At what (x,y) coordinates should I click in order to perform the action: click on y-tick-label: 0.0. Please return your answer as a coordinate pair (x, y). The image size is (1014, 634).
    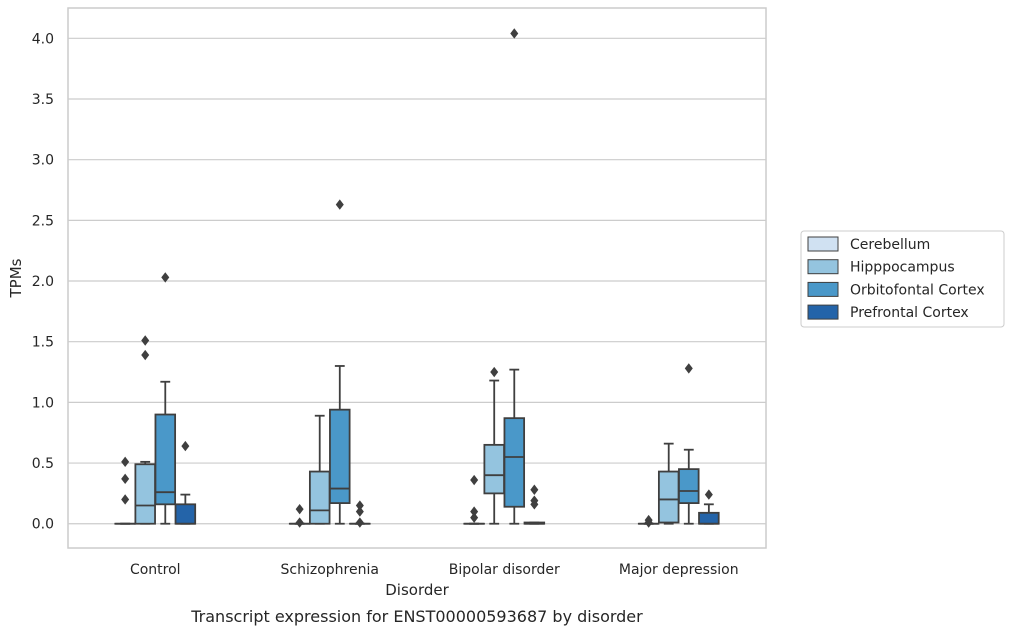
    Looking at the image, I should click on (43, 525).